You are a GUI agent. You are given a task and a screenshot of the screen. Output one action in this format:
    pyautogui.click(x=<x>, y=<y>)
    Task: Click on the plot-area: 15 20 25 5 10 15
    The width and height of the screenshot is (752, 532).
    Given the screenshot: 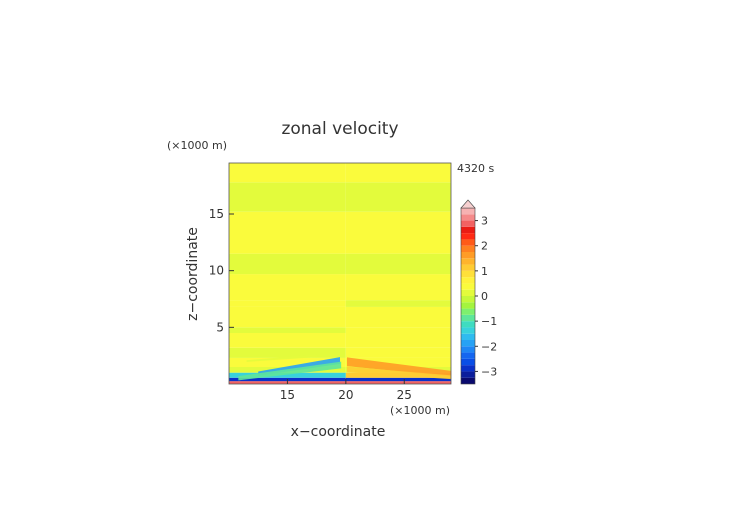 What is the action you would take?
    pyautogui.click(x=330, y=282)
    